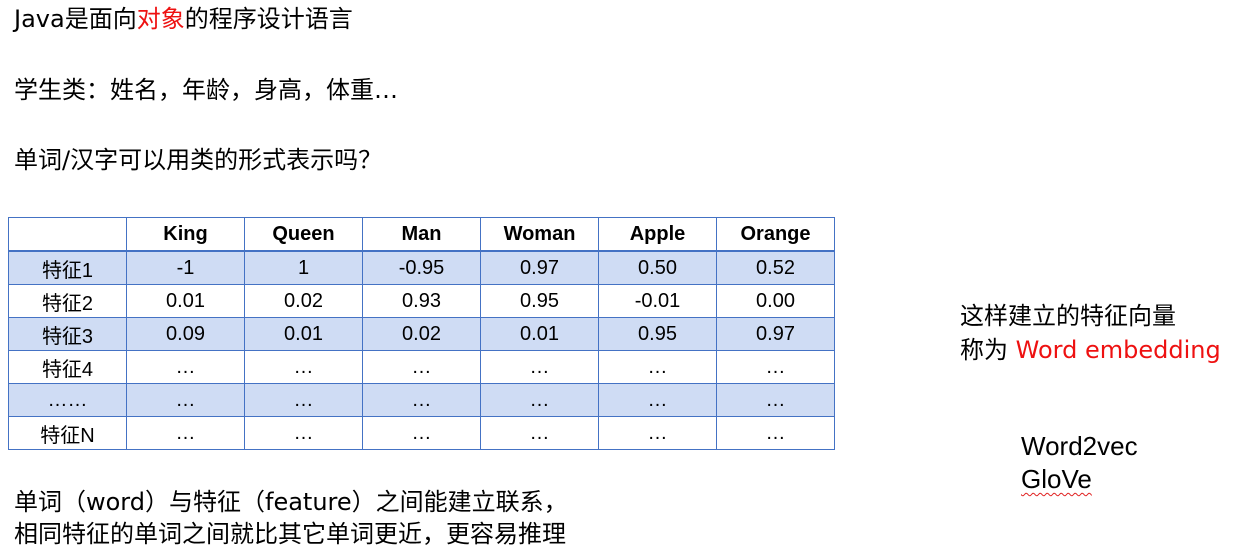 The width and height of the screenshot is (1255, 556). Describe the element at coordinates (185, 267) in the screenshot. I see `table-cell: -1` at that location.